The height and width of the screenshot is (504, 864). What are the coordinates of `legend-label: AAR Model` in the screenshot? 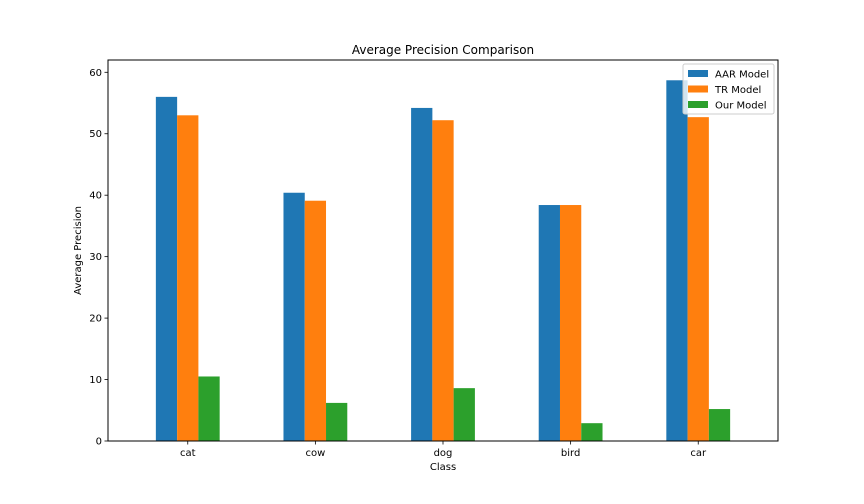 It's located at (742, 75).